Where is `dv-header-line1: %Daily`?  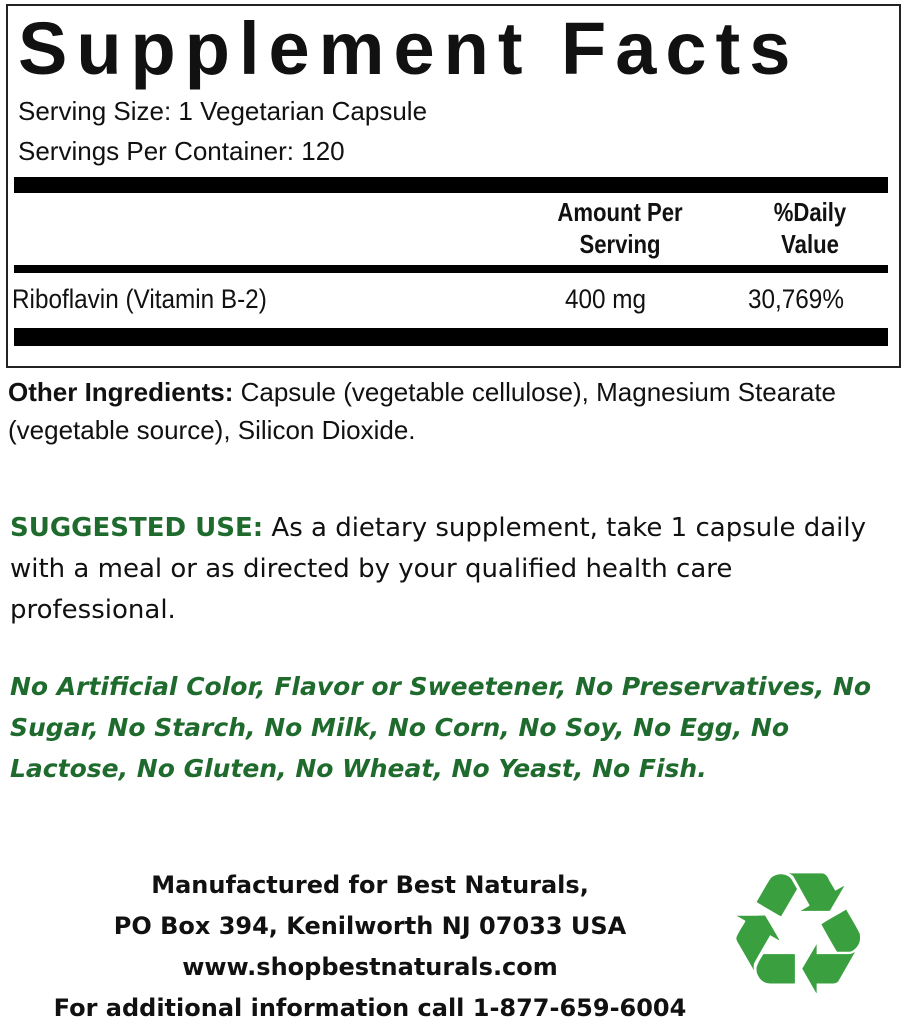 dv-header-line1: %Daily is located at coordinates (810, 212).